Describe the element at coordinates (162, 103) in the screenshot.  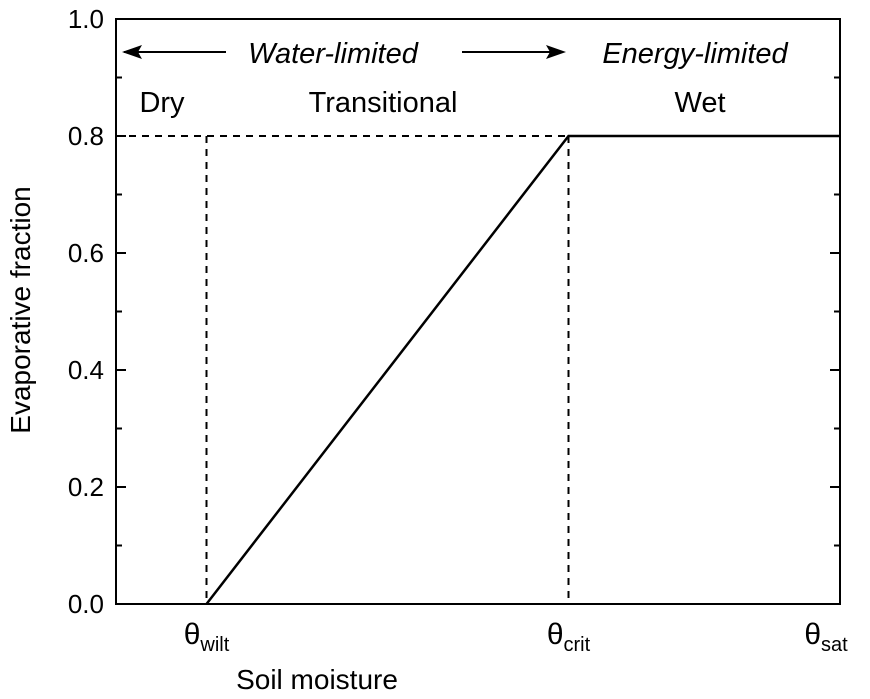
I see `region-label-dry: Dry` at that location.